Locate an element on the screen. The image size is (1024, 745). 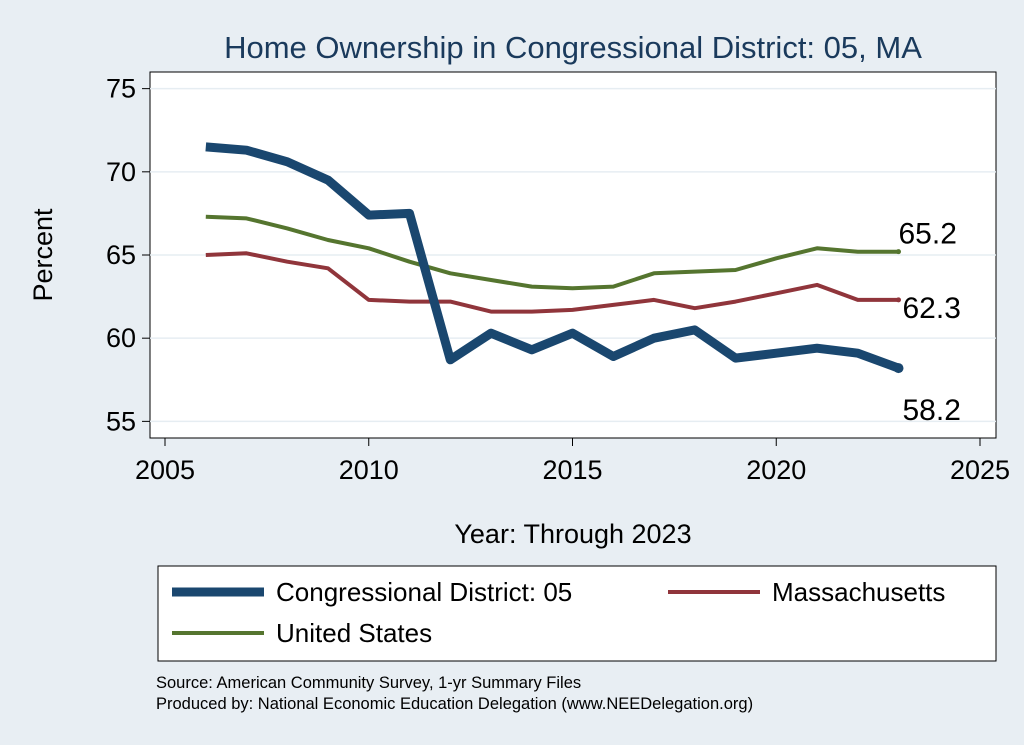
x-tick-label: 2005 is located at coordinates (165, 470).